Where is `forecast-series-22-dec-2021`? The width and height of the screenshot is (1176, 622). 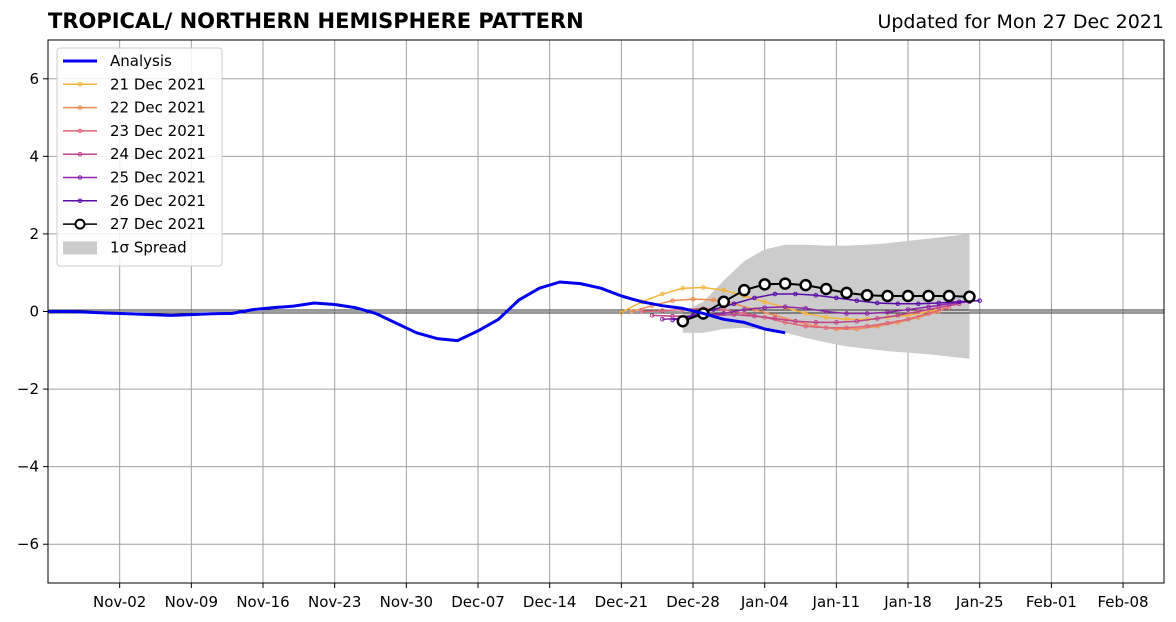 forecast-series-22-dec-2021 is located at coordinates (785, 314).